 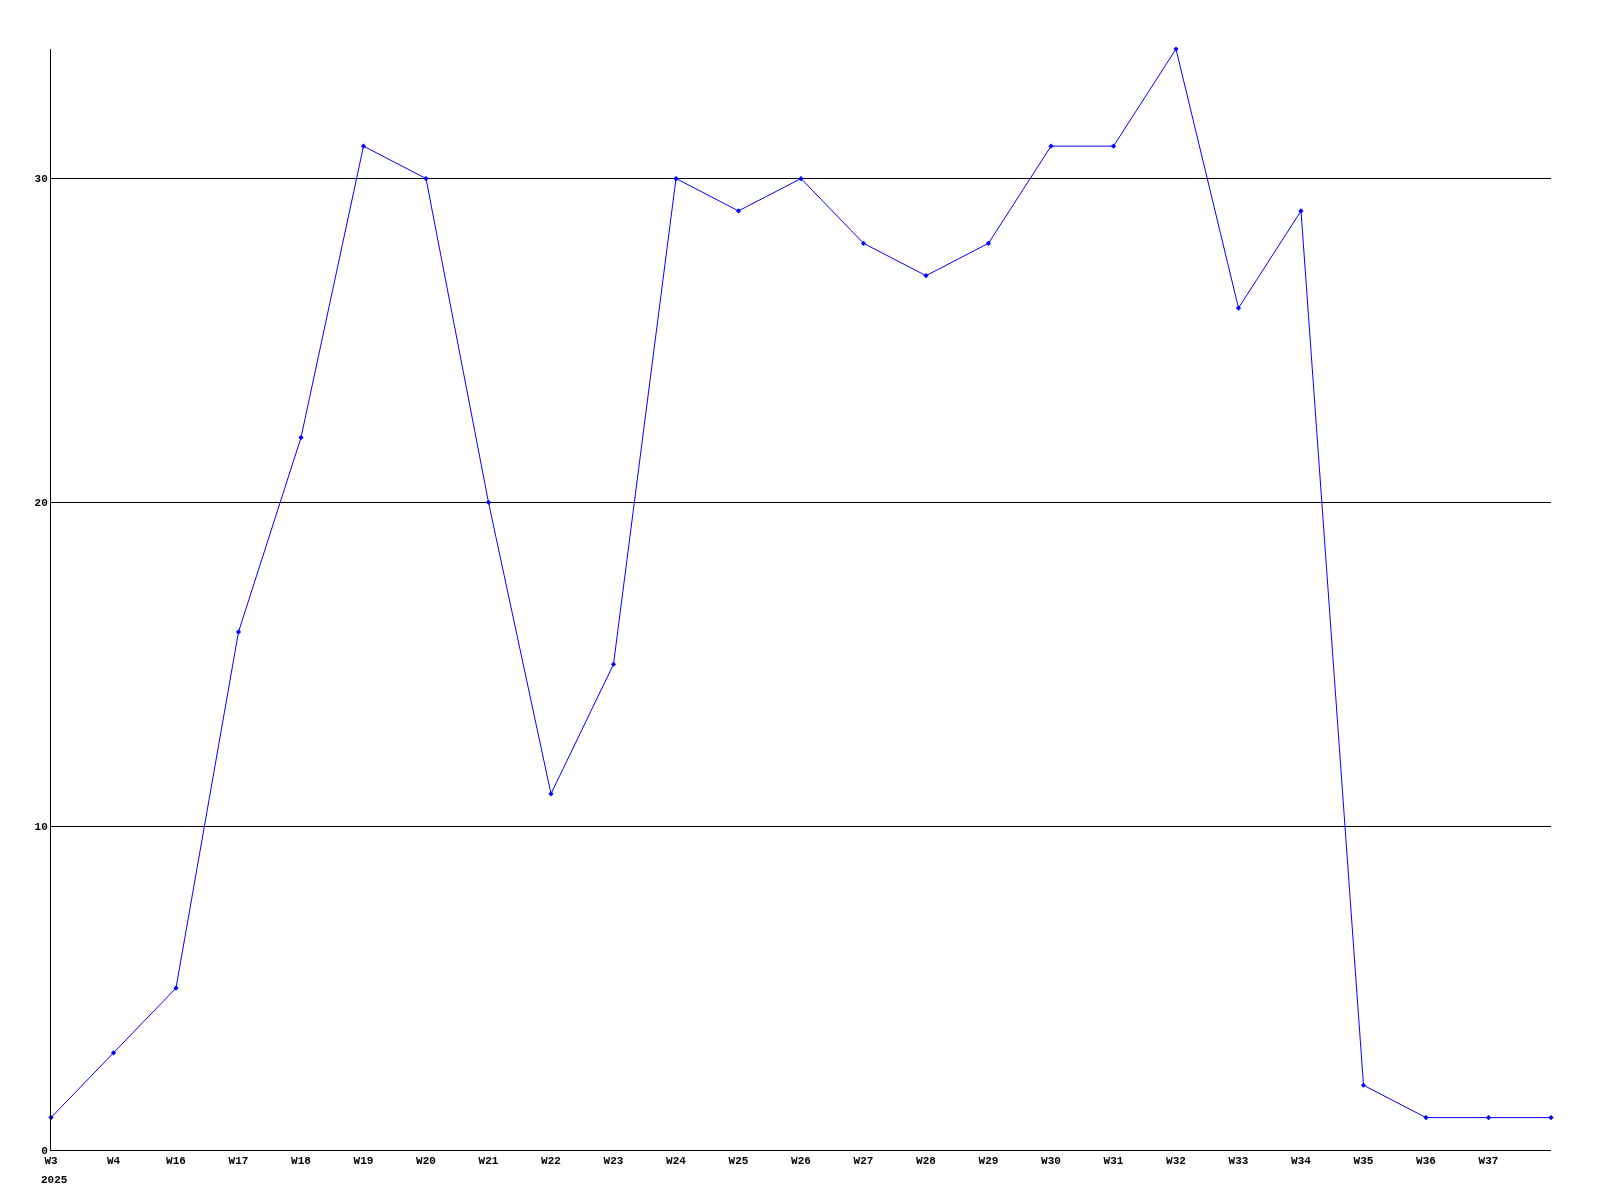 What do you see at coordinates (1051, 1161) in the screenshot?
I see `x-tick-label: W30` at bounding box center [1051, 1161].